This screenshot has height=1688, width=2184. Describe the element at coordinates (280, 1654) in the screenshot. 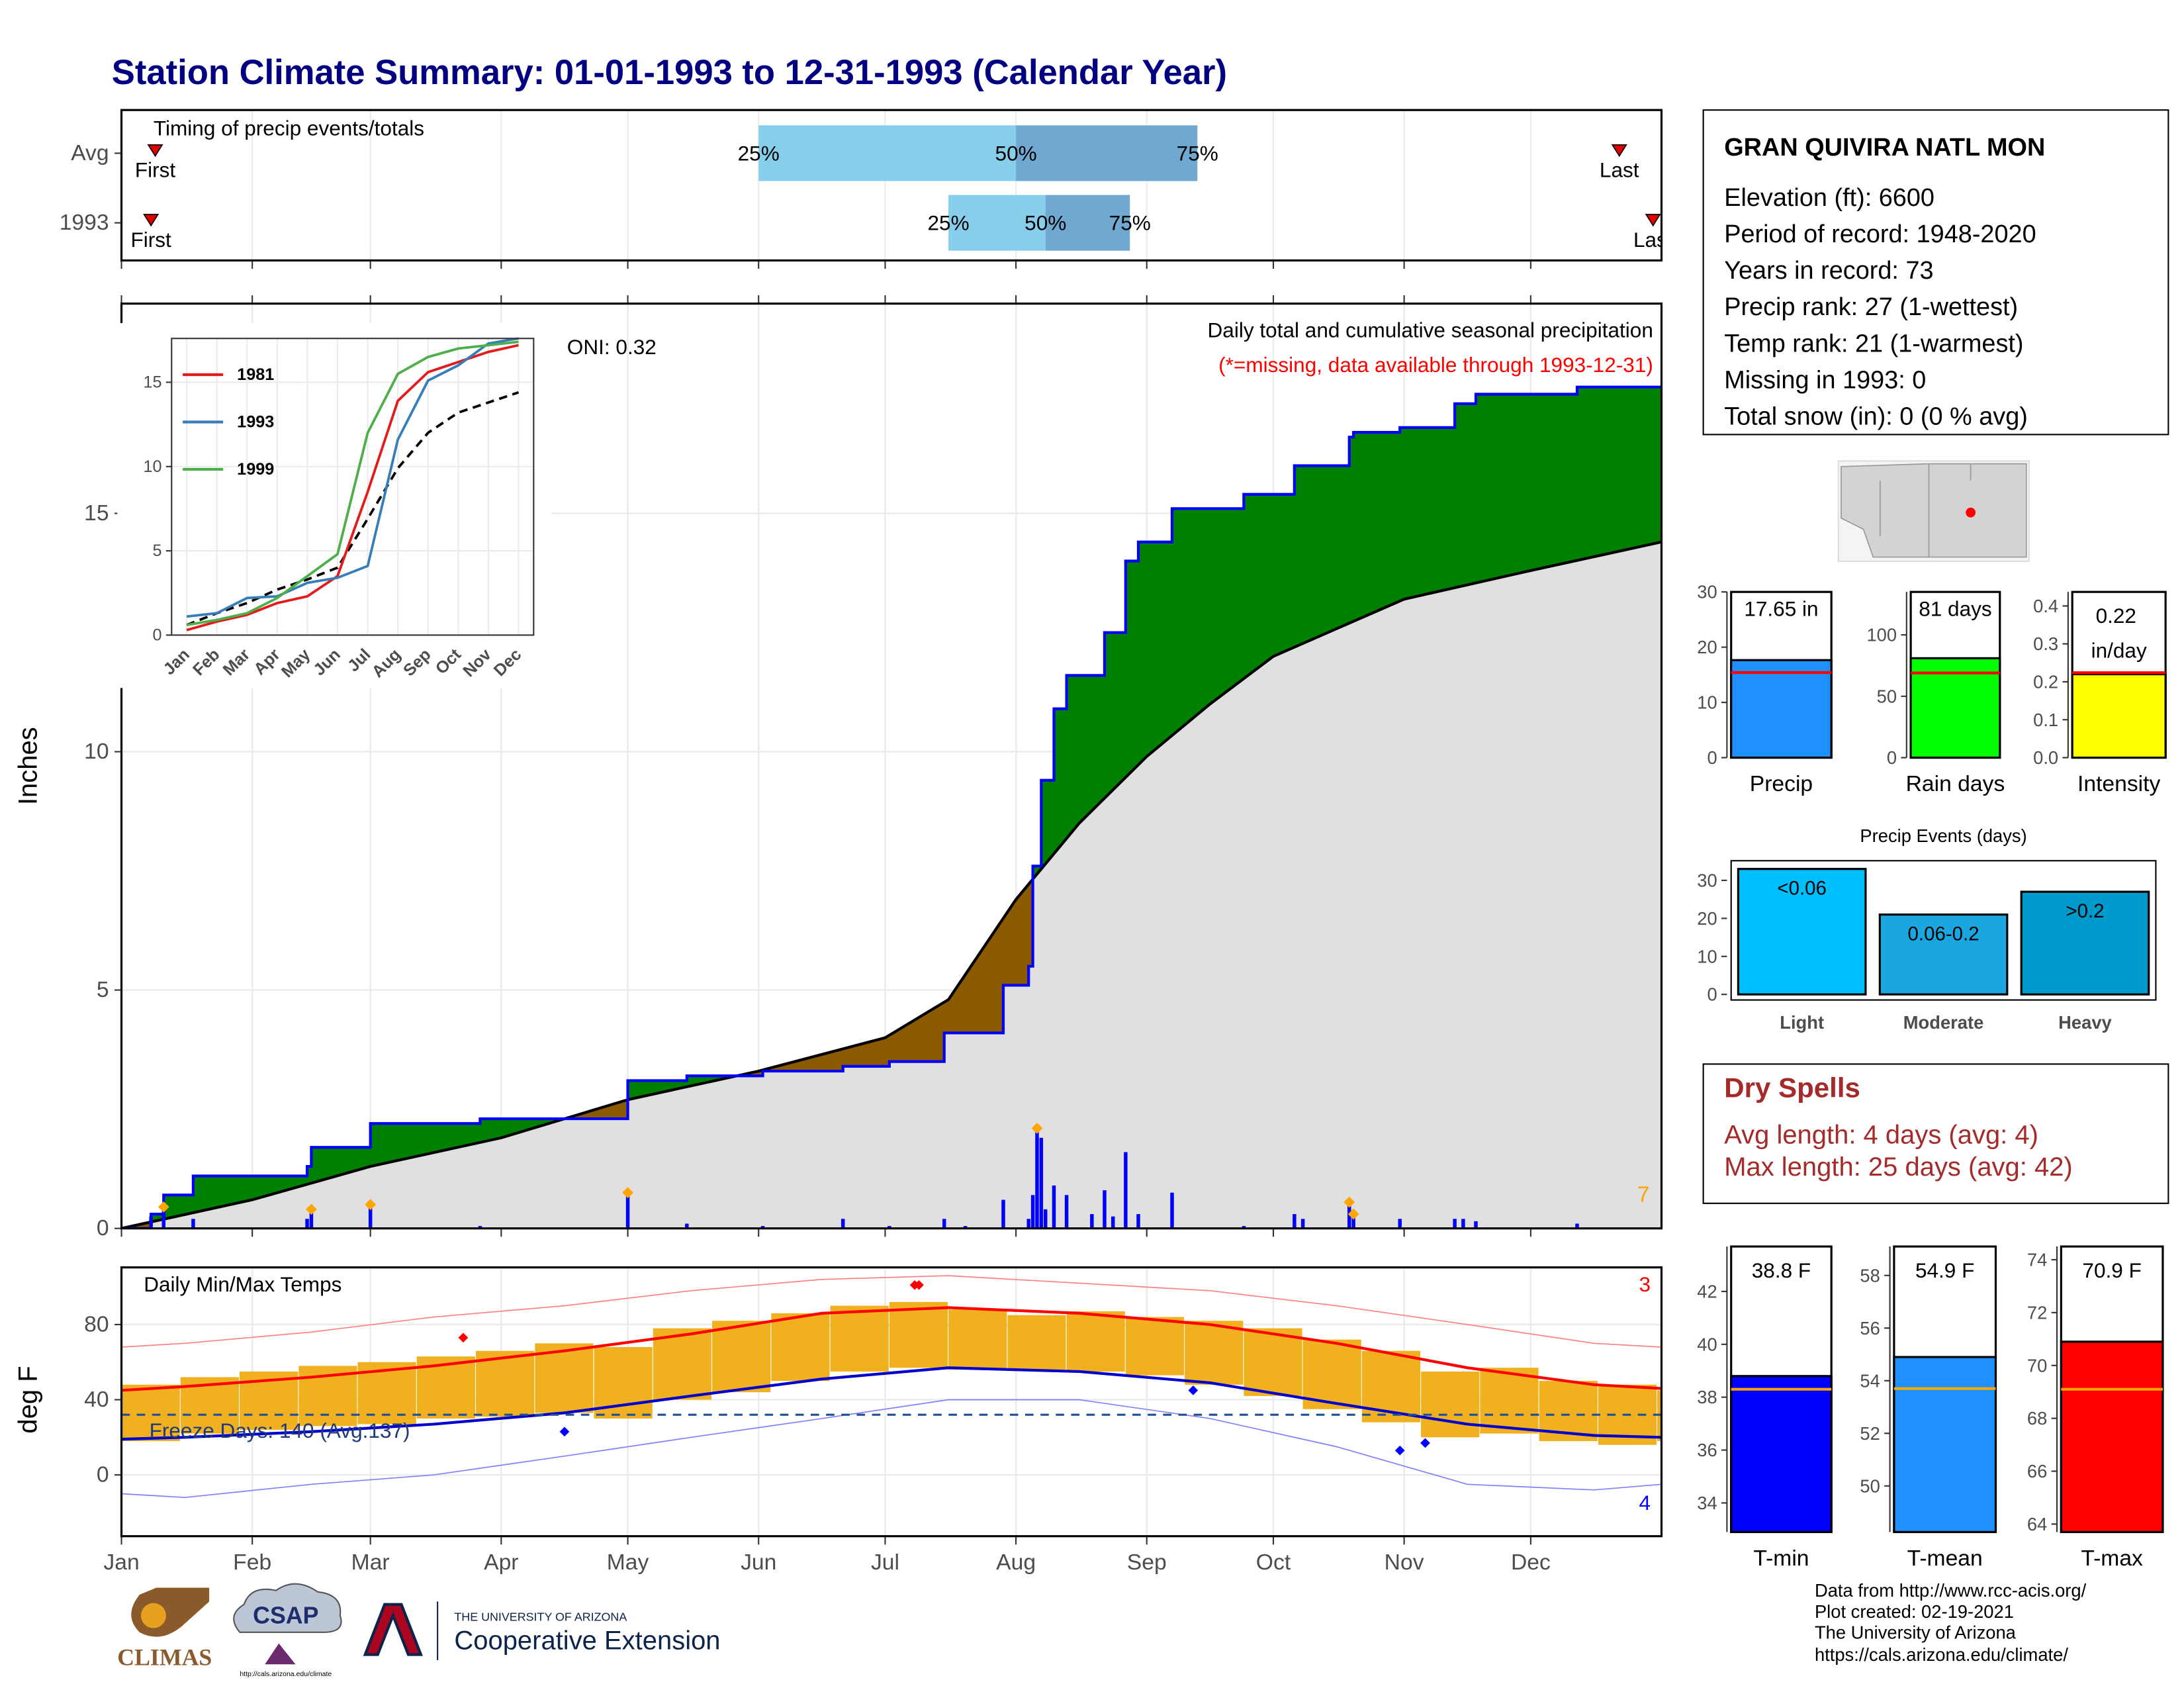

I see `csap-mountain` at that location.